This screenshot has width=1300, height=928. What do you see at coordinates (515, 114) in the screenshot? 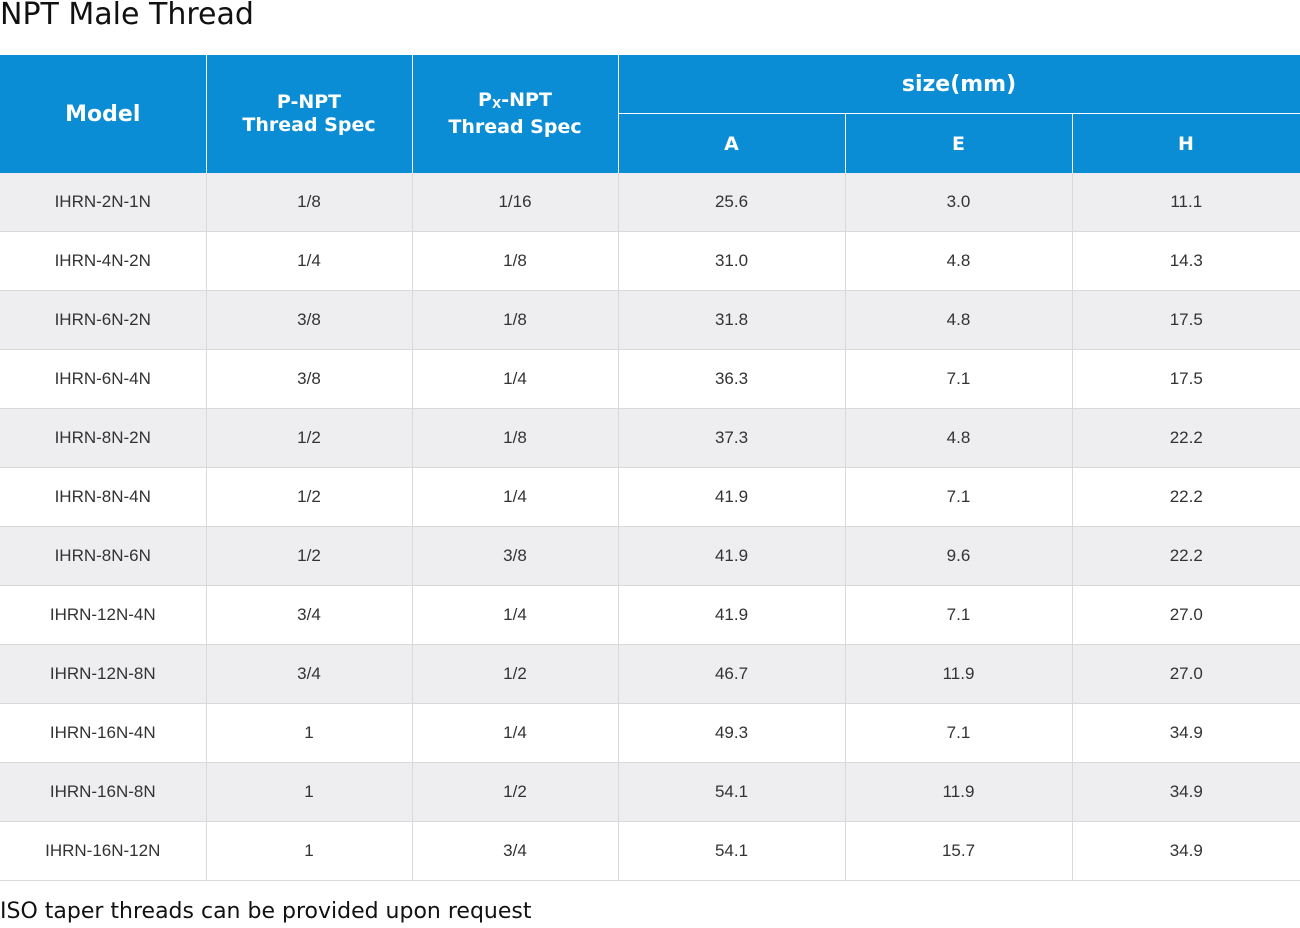
I see `column-header-px-npt: PX-NPT Thread Spec` at bounding box center [515, 114].